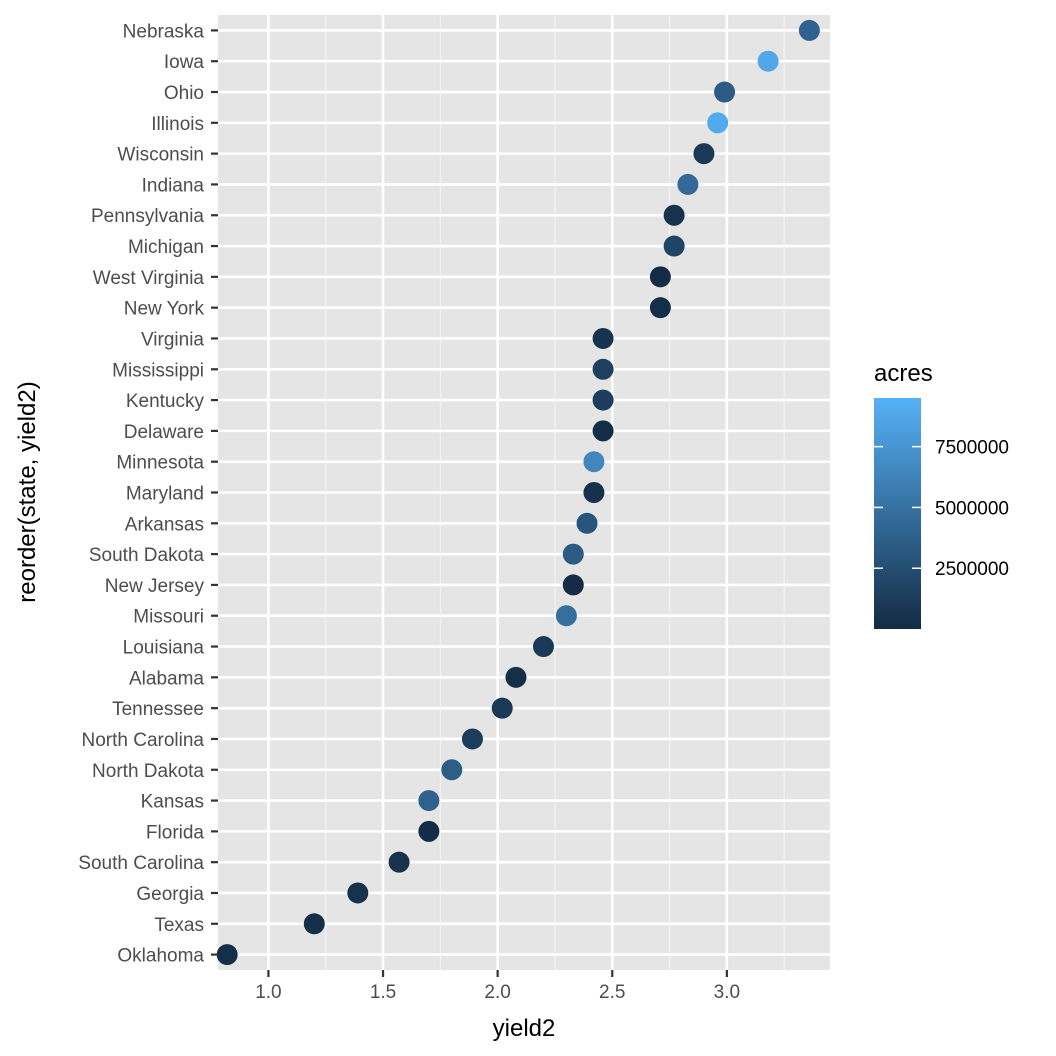  Describe the element at coordinates (175, 832) in the screenshot. I see `y-tick-label: Florida` at that location.